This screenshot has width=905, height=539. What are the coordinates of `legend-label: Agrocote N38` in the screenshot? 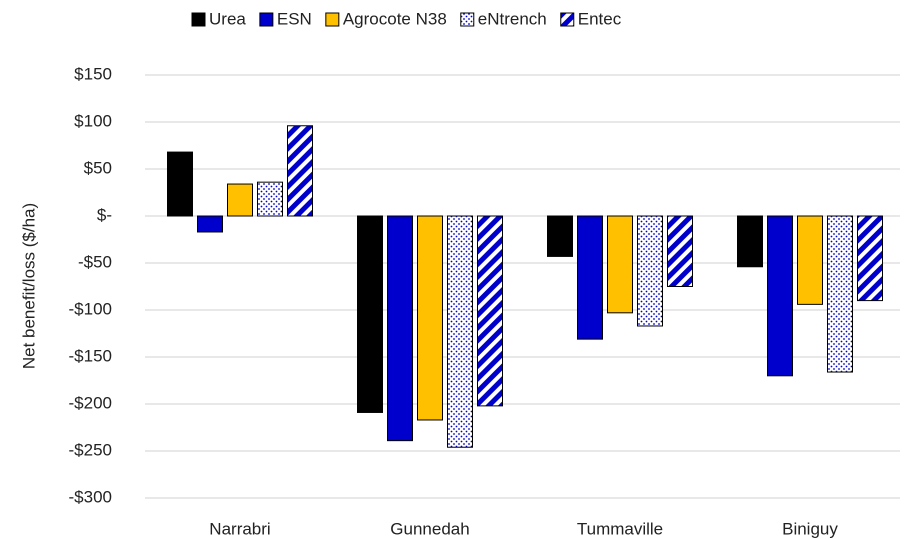 It's located at (395, 18).